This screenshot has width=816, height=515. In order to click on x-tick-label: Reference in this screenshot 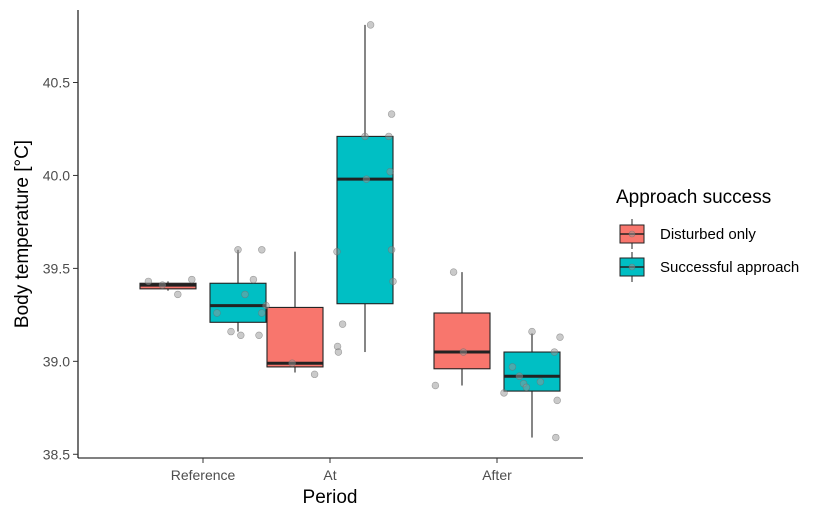, I will do `click(203, 475)`.